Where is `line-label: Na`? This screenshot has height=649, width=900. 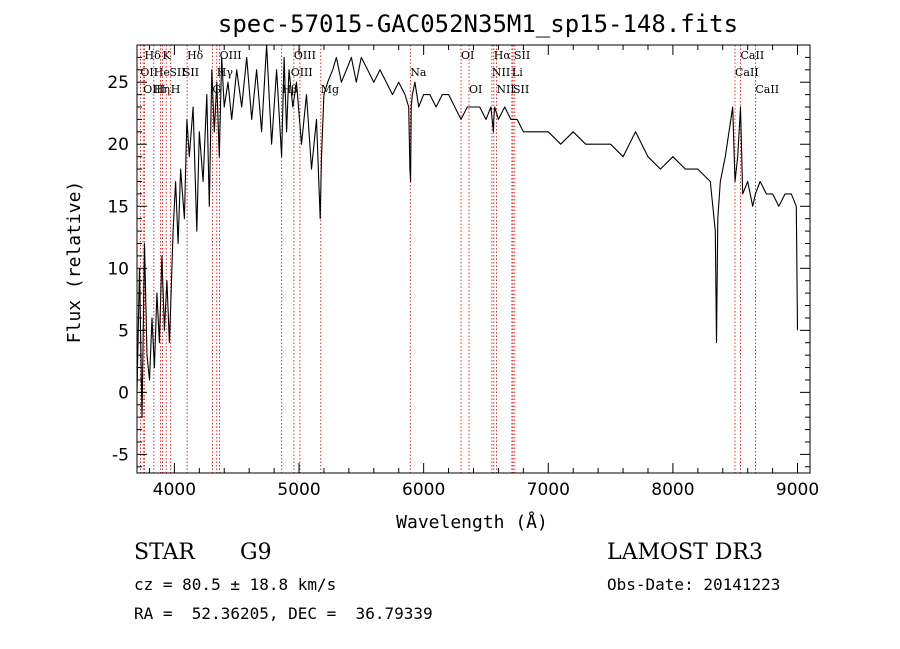 line-label: Na is located at coordinates (418, 72).